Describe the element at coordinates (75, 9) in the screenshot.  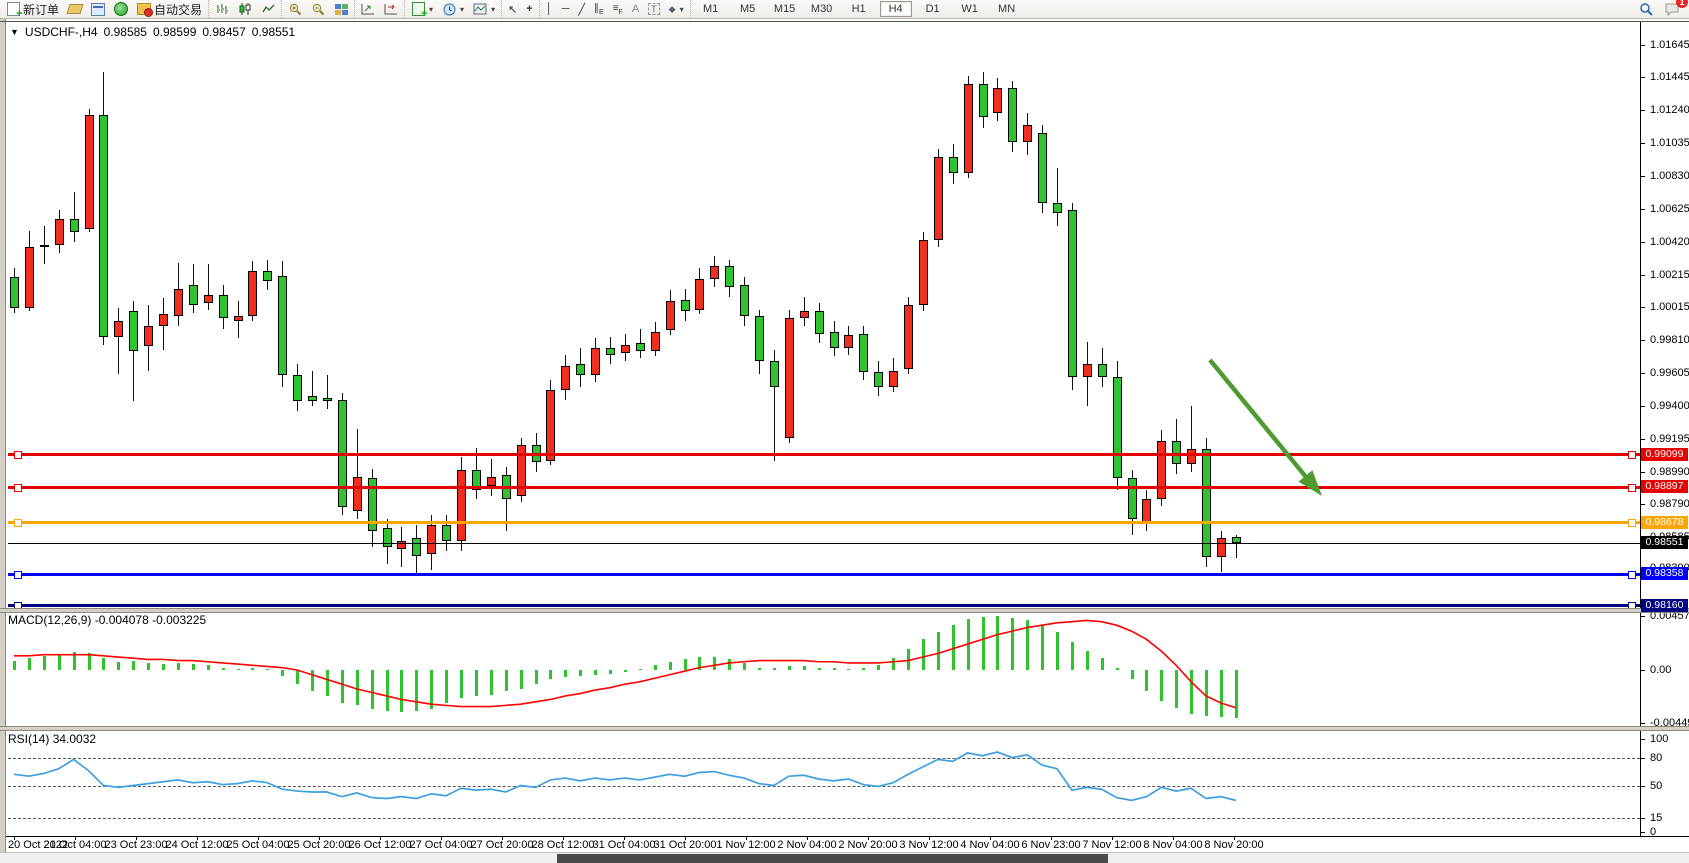
I see `cursor-mode-button` at that location.